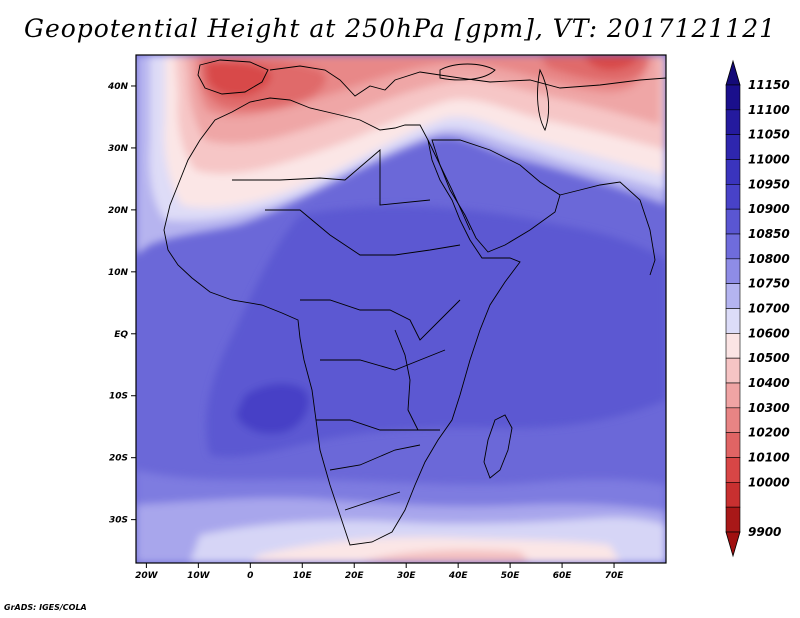 This screenshot has width=800, height=618. What do you see at coordinates (769, 333) in the screenshot?
I see `colorbar-label: 10600` at bounding box center [769, 333].